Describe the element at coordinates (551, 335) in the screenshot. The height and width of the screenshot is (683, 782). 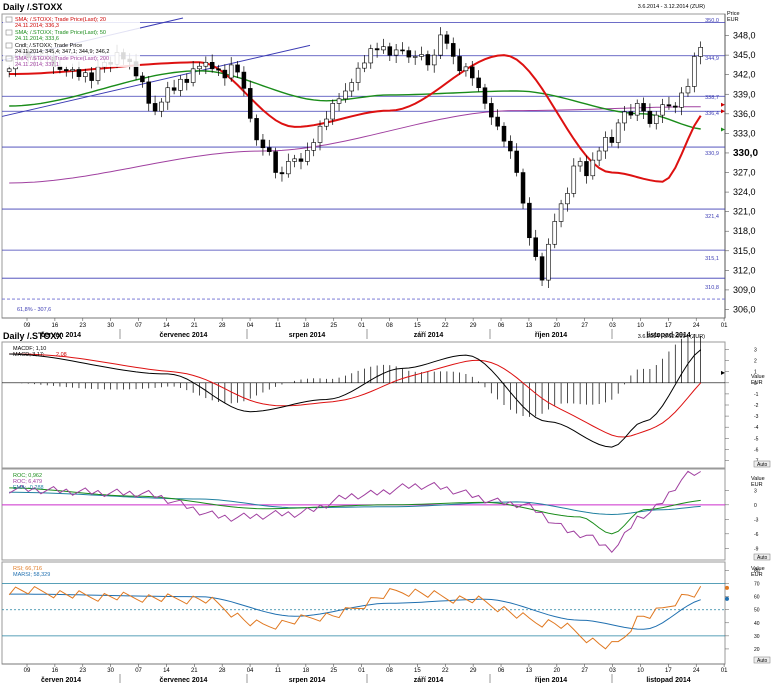
I see `x-month-label: říjen 2014` at that location.